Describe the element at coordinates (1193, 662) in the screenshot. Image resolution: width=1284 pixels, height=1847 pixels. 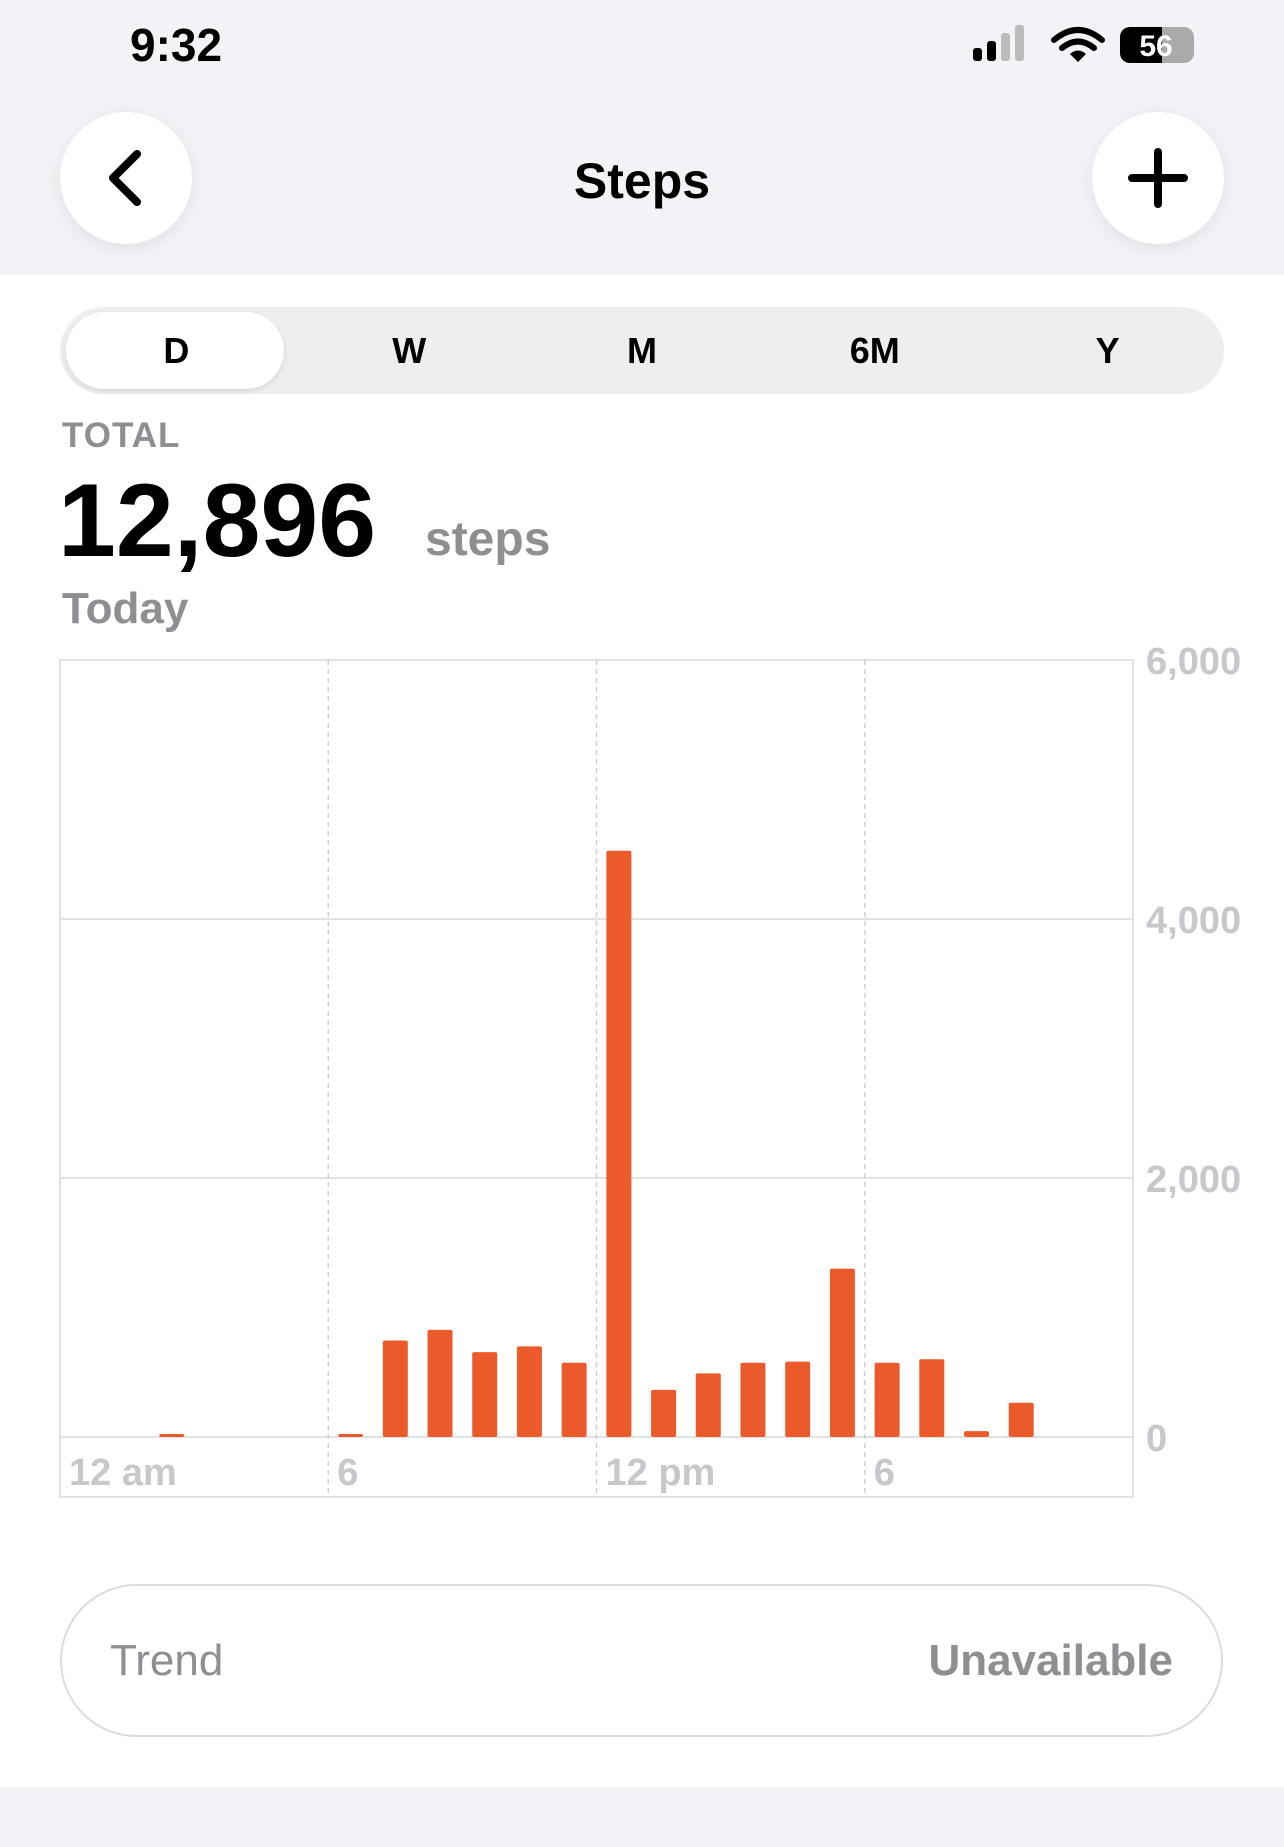
I see `y-tick-label: 6,000` at that location.